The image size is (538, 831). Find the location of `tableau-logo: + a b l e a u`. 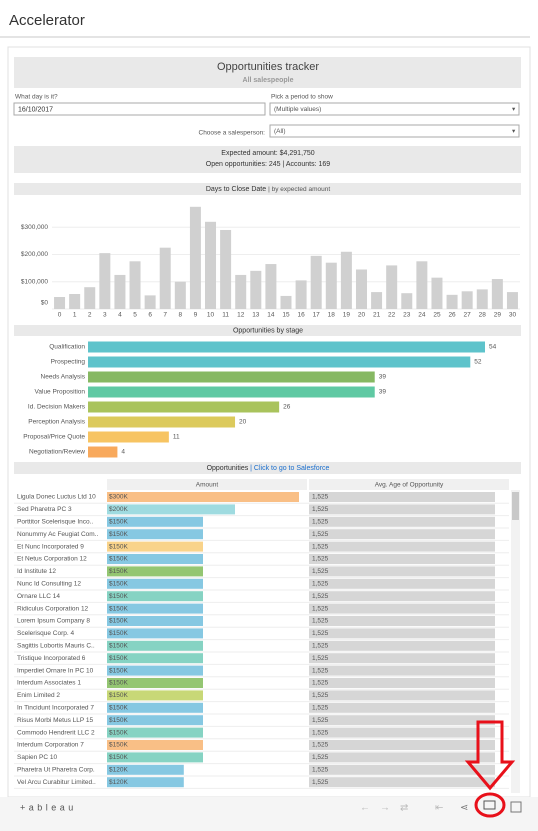

tableau-logo: + a b l e a u is located at coordinates (47, 807).